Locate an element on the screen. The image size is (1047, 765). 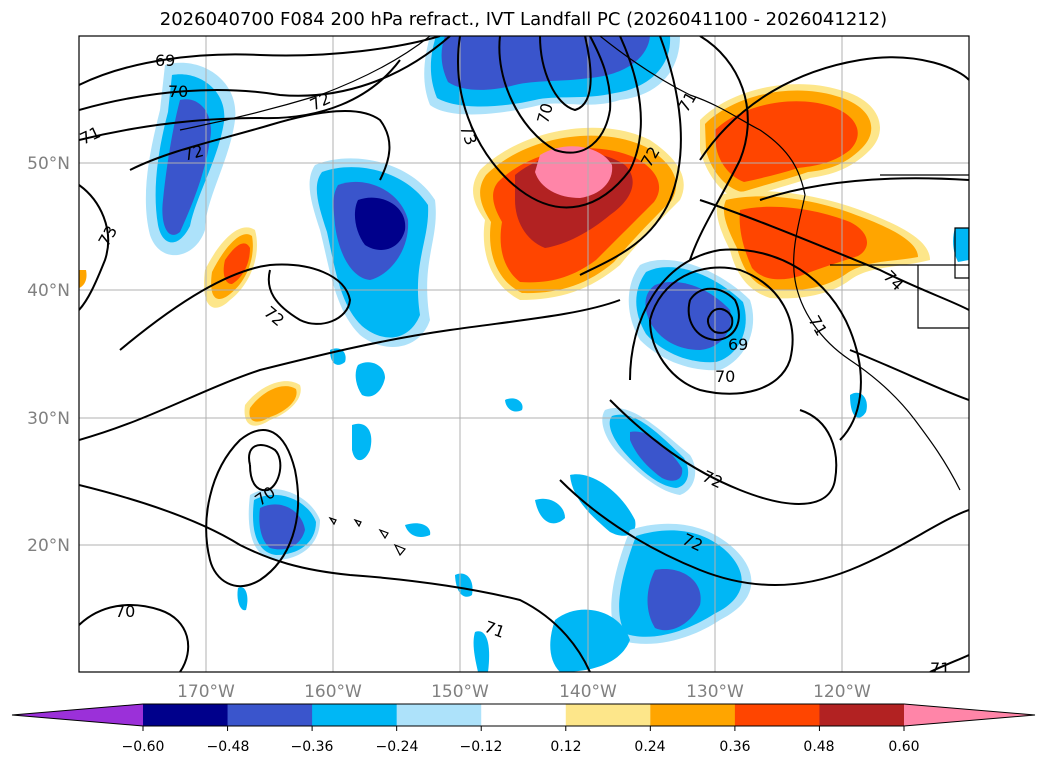
longitude-labels: 170°W 160°W 150°W 140°W 130°W 120°W is located at coordinates (524, 692).